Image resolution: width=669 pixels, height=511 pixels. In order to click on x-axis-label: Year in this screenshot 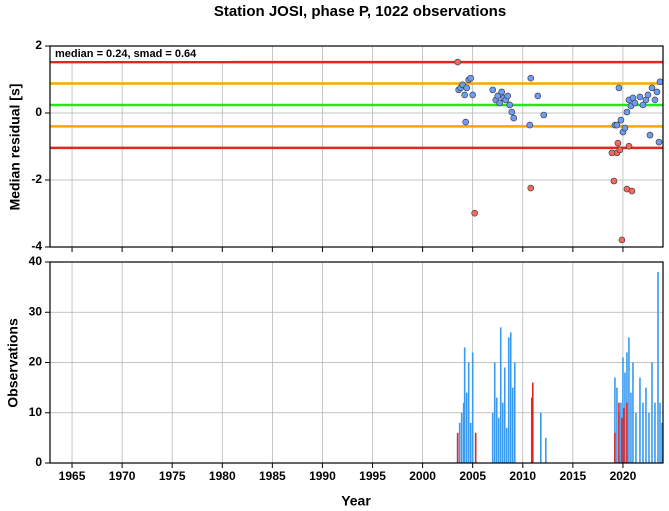, I will do `click(356, 501)`.